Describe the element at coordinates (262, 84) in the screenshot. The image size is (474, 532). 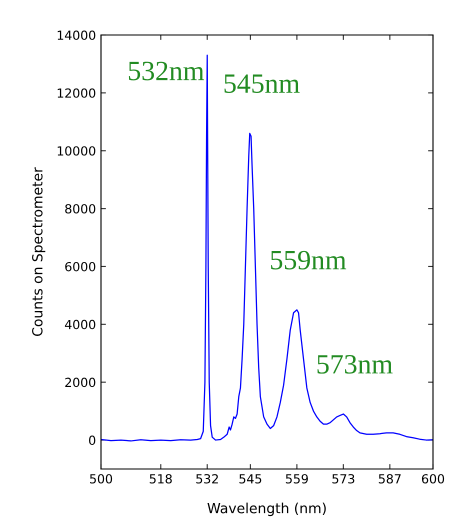
I see `annotation: 545nm` at that location.